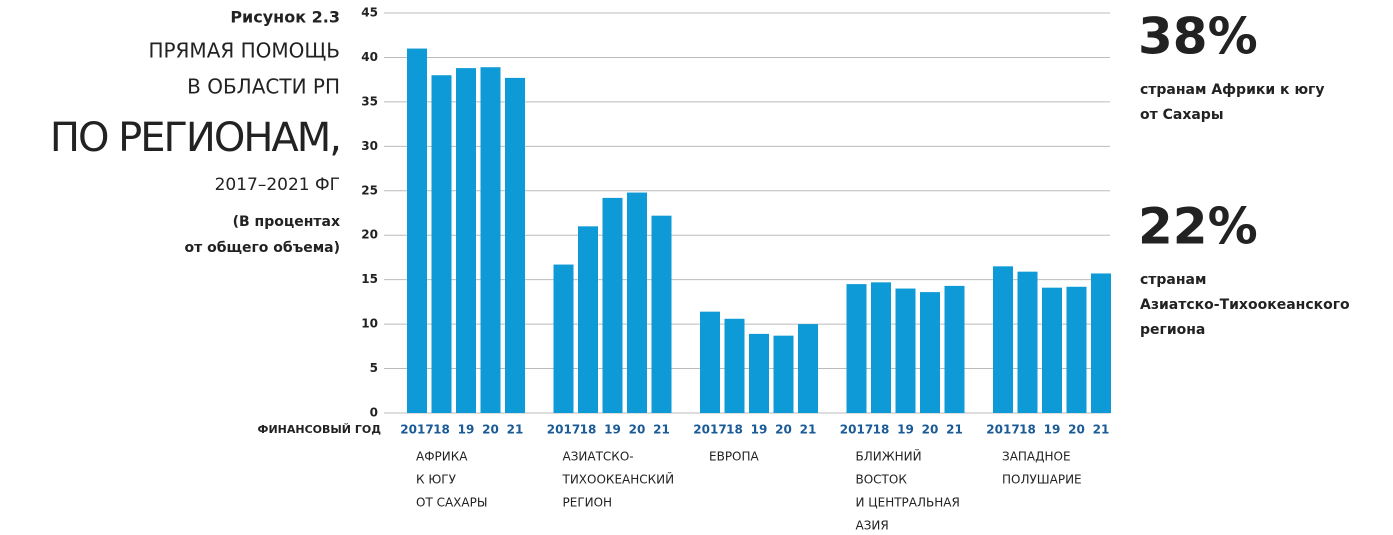 The height and width of the screenshot is (535, 1393). Describe the element at coordinates (1198, 227) in the screenshot. I see `annotation-value: 22%` at that location.